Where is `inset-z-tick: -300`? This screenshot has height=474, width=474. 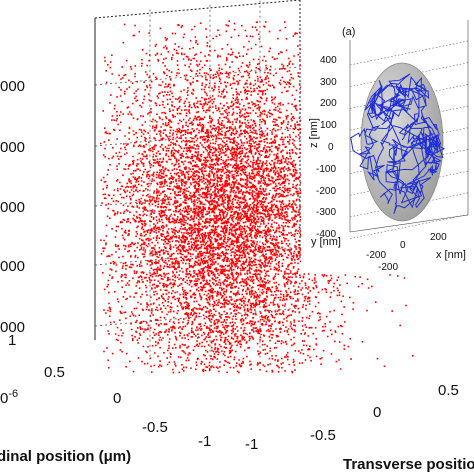
inset-z-tick: -300 is located at coordinates (326, 212).